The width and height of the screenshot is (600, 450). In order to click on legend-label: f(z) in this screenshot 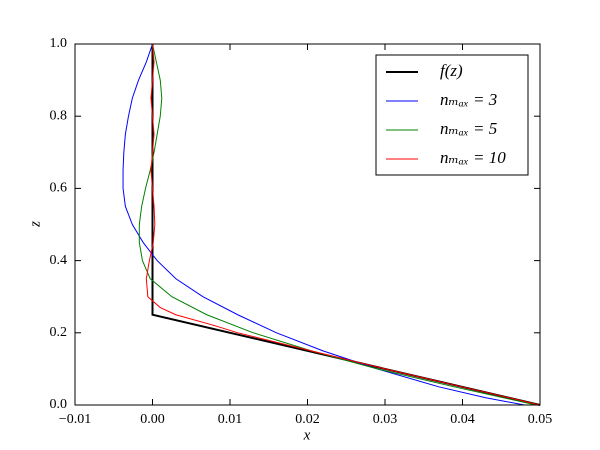, I will do `click(451, 70)`.